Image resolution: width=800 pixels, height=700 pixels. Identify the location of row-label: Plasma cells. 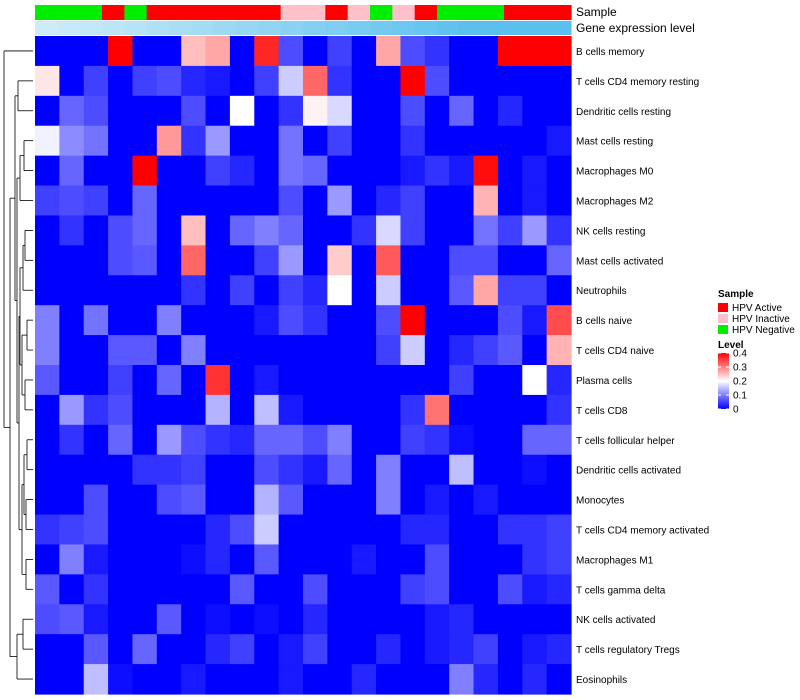
(604, 381).